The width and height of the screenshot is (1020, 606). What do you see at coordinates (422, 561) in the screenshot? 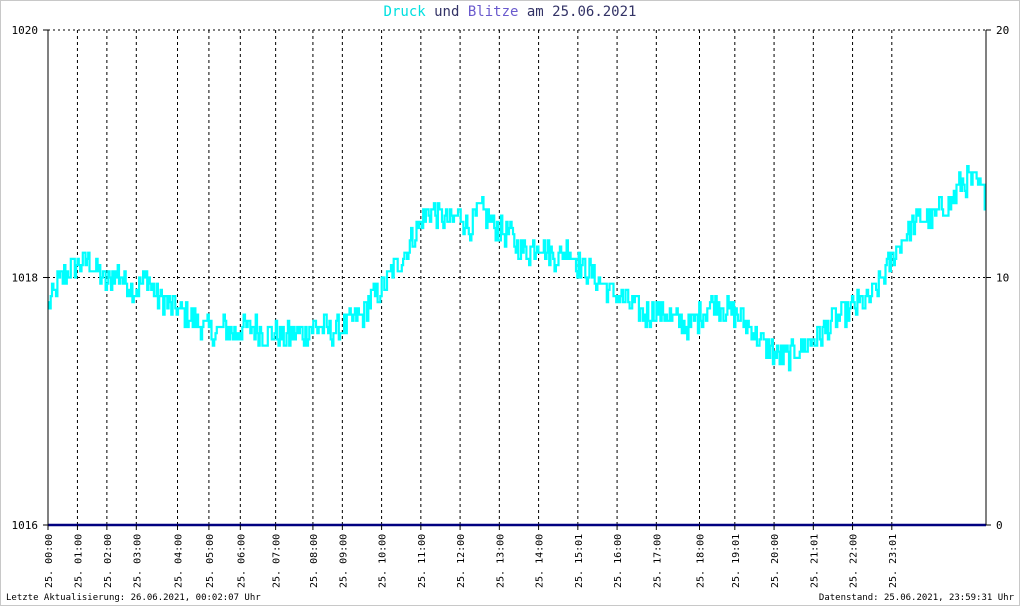
I see `x-axis-tick-label: 25. 11:00` at bounding box center [422, 561].